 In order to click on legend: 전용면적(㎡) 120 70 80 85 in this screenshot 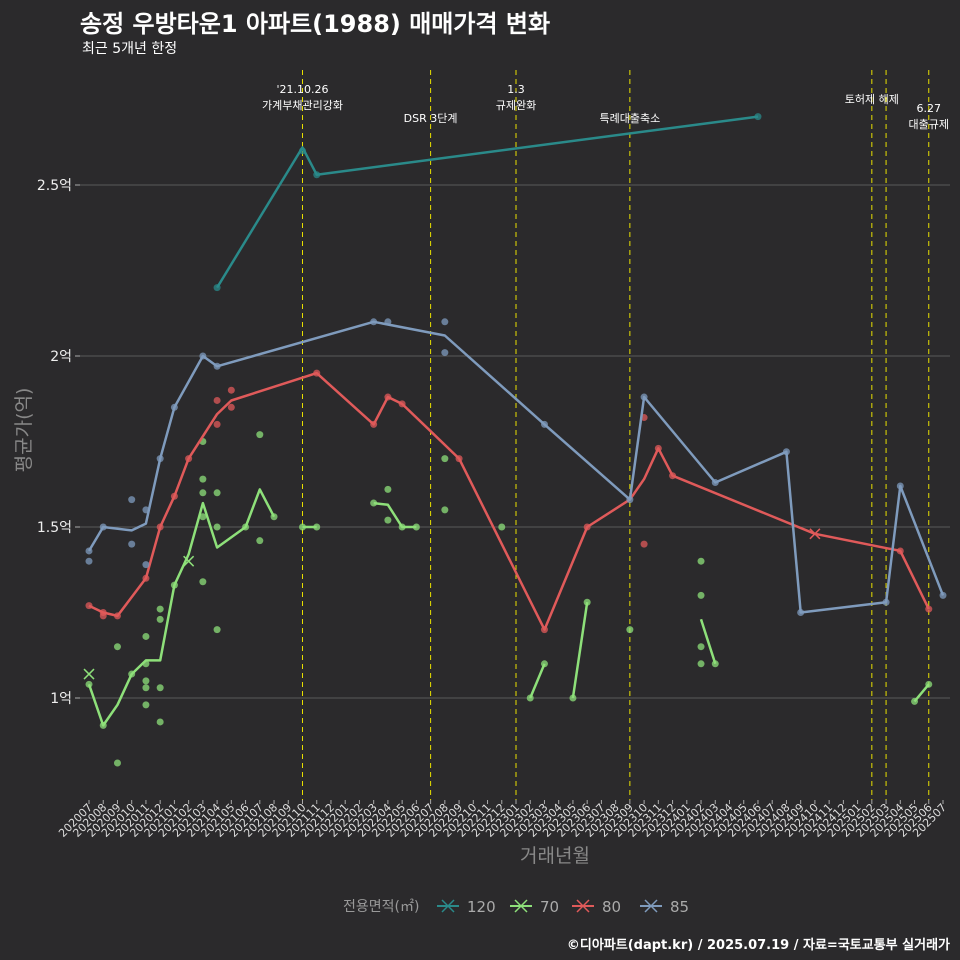, I will do `click(516, 907)`.